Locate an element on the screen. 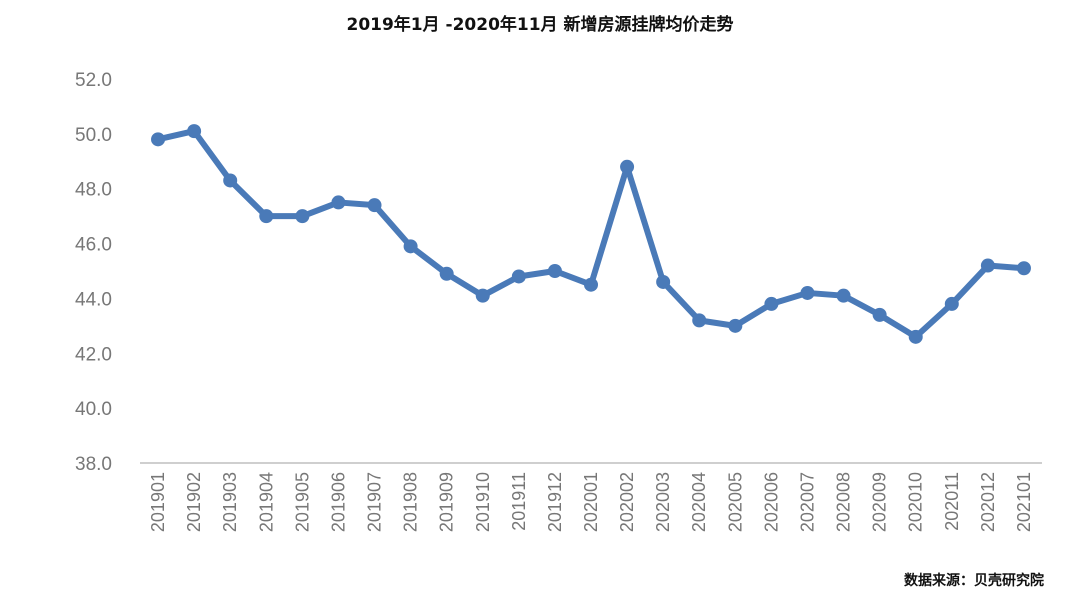 The height and width of the screenshot is (608, 1080). x-tick-label: 202008 is located at coordinates (844, 502).